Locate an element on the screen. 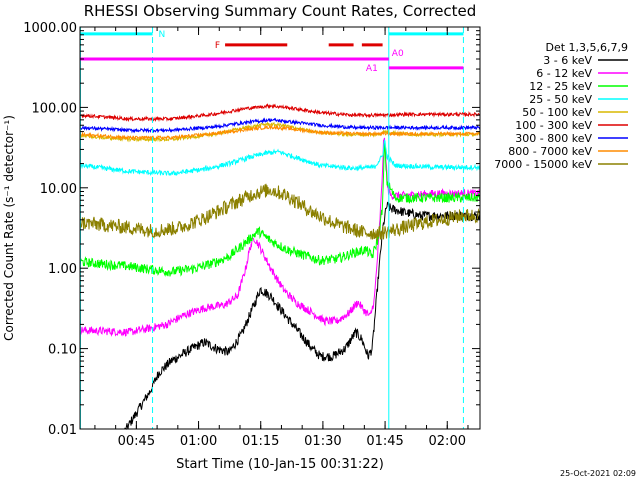 This screenshot has height=480, width=640. flag-label-F: F is located at coordinates (217, 46).